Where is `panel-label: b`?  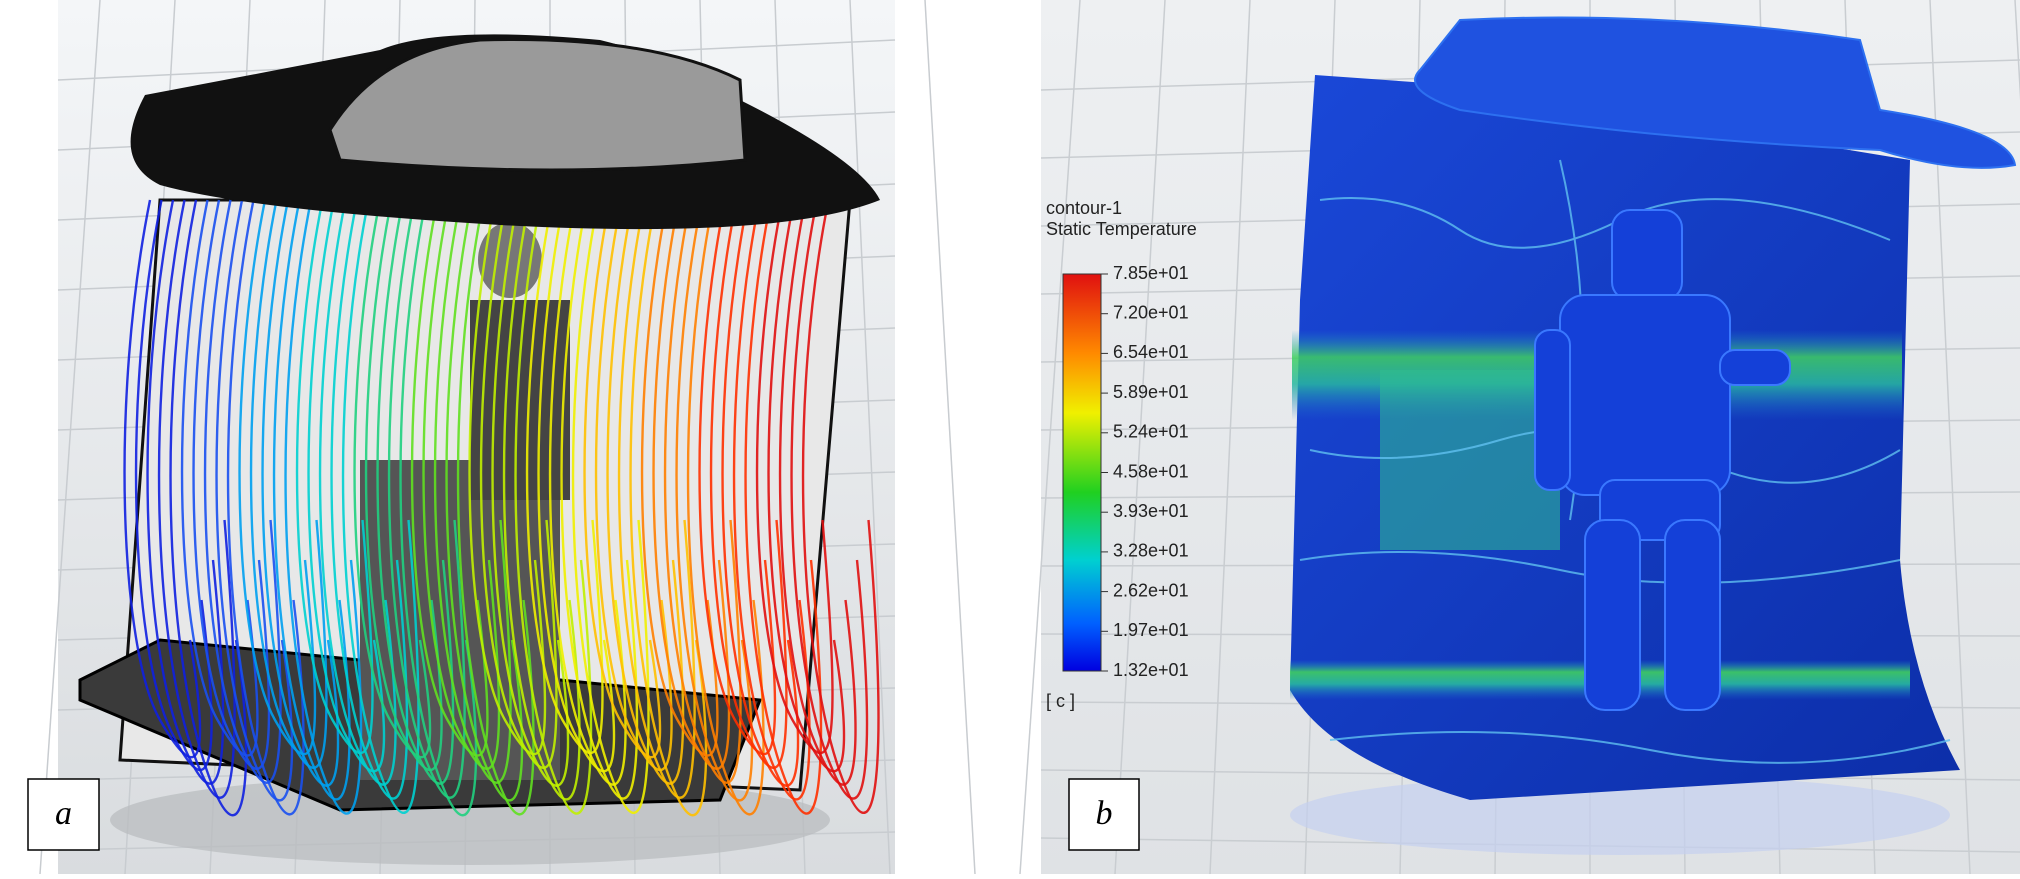 panel-label: b is located at coordinates (1104, 813).